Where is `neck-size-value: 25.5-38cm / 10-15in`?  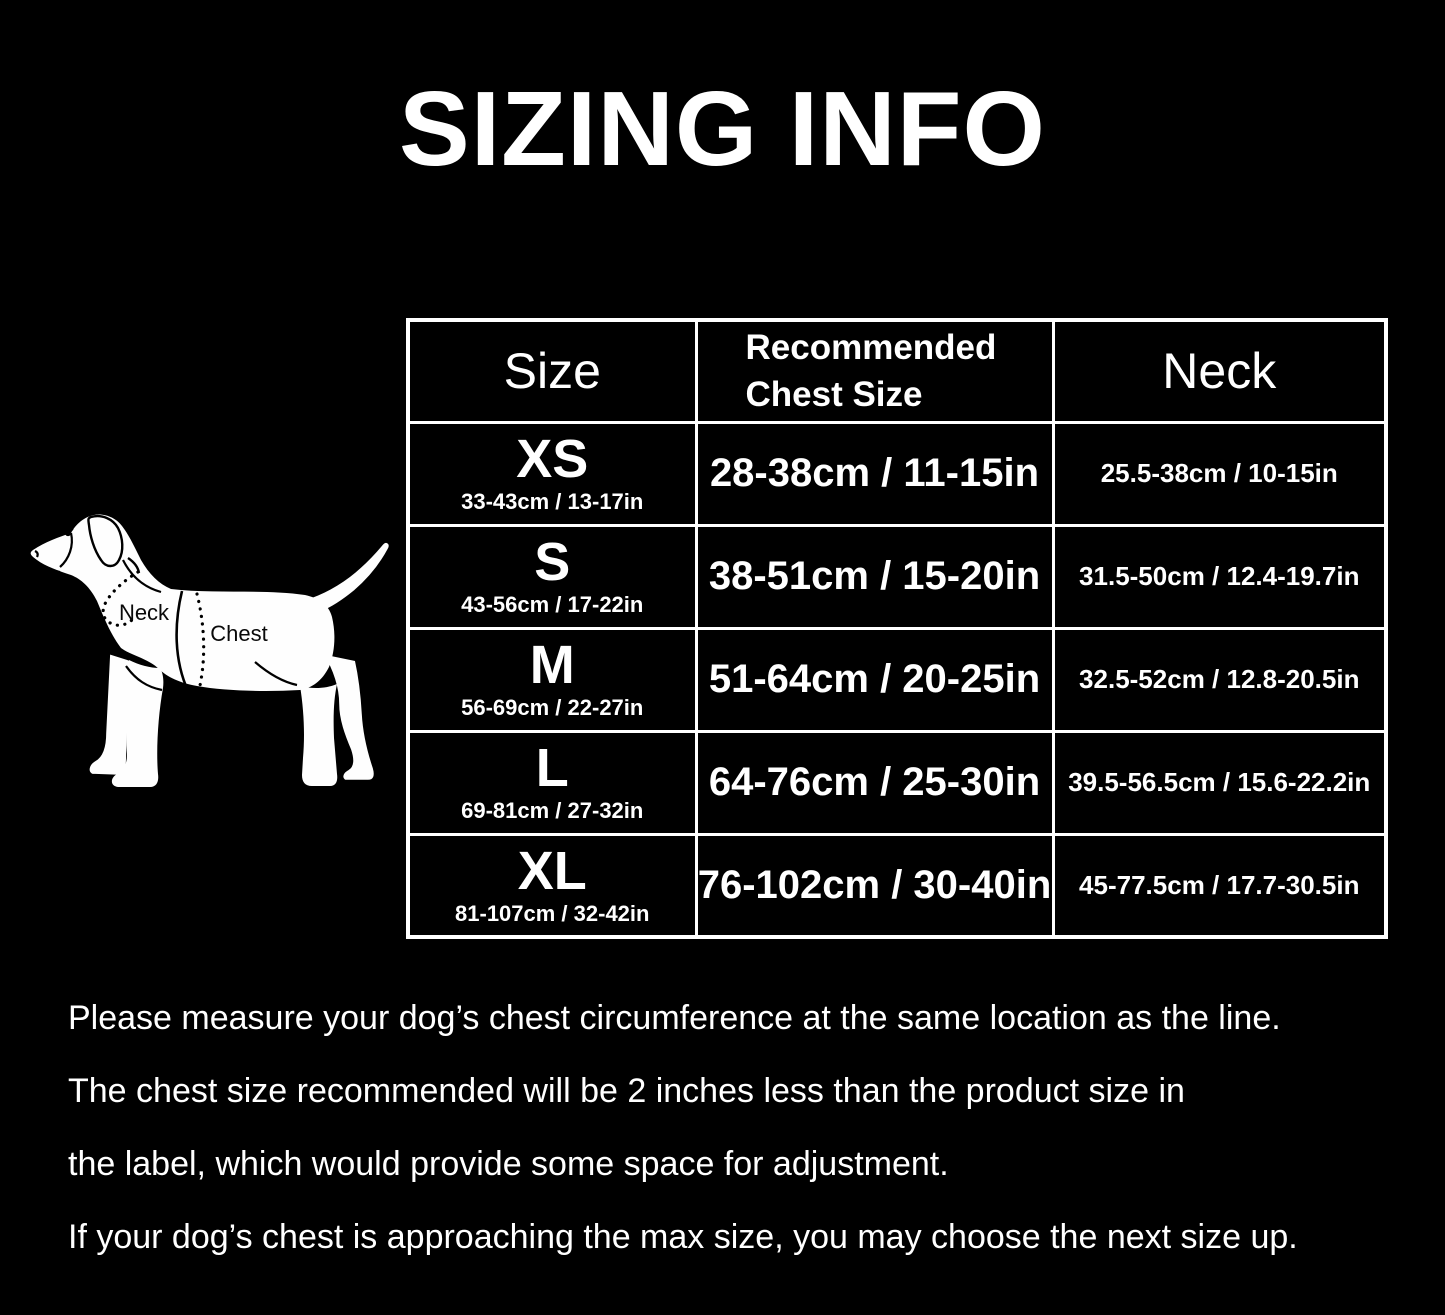 neck-size-value: 25.5-38cm / 10-15in is located at coordinates (1219, 473).